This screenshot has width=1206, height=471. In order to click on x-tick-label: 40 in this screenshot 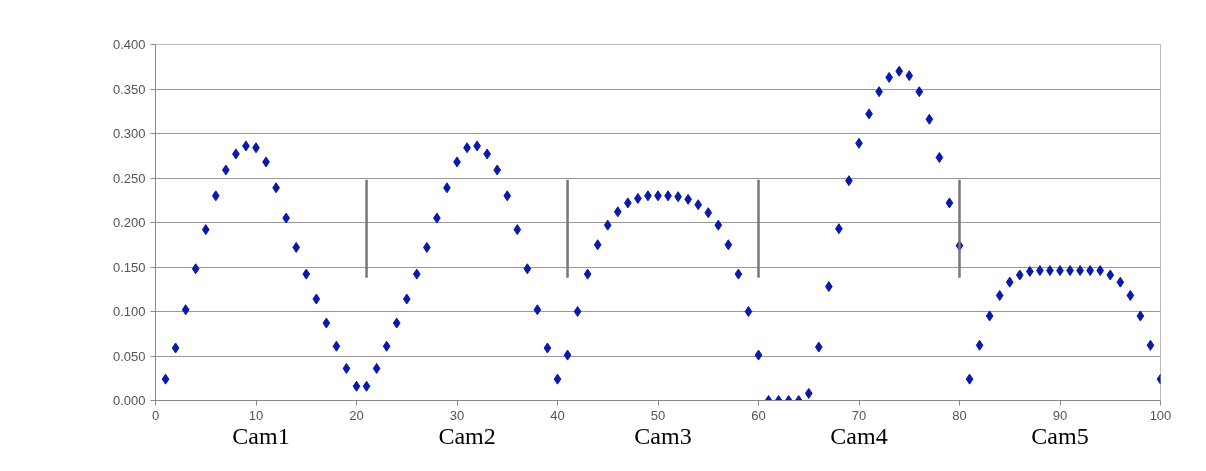, I will do `click(557, 415)`.